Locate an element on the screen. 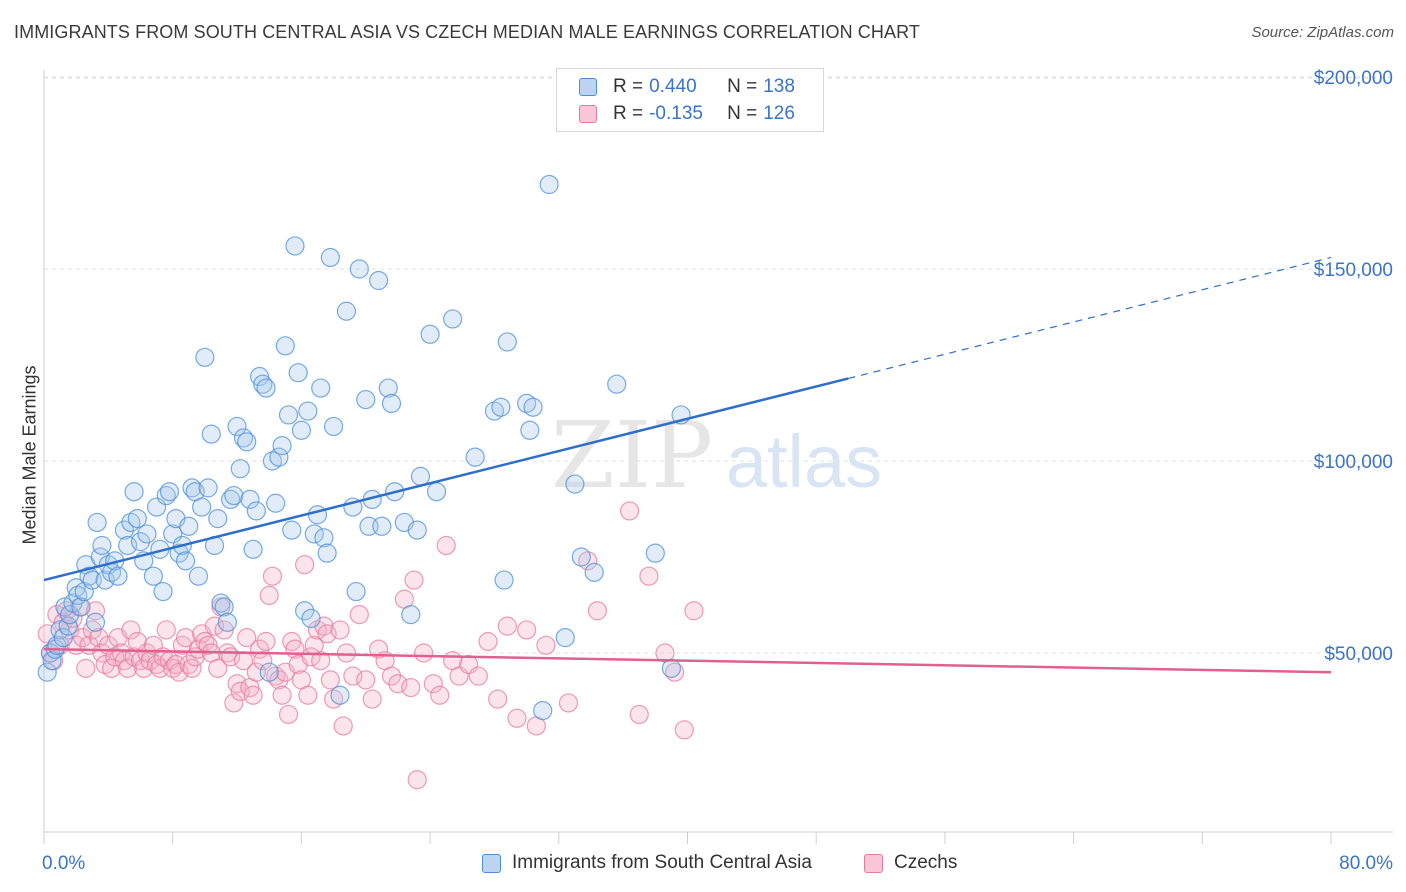 The image size is (1406, 892). legend-label-czech: Czechs is located at coordinates (926, 862).